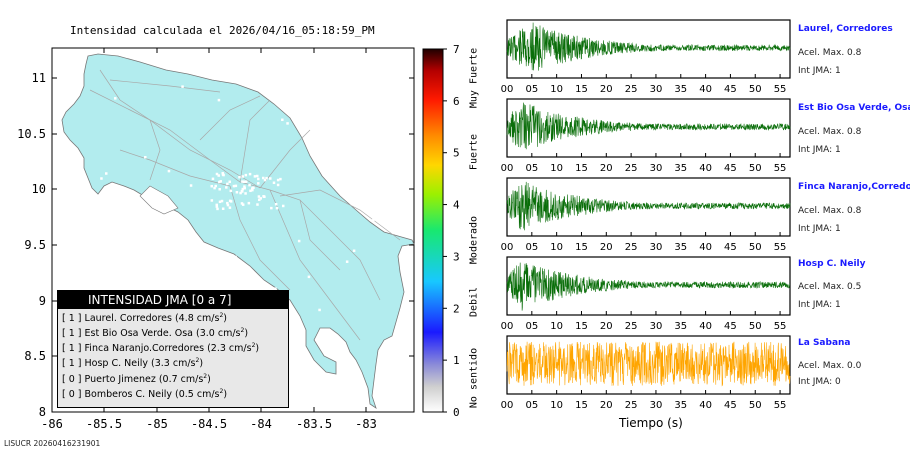 The image size is (910, 460). What do you see at coordinates (159, 200) in the screenshot?
I see `gulf-of-nicoya` at bounding box center [159, 200].